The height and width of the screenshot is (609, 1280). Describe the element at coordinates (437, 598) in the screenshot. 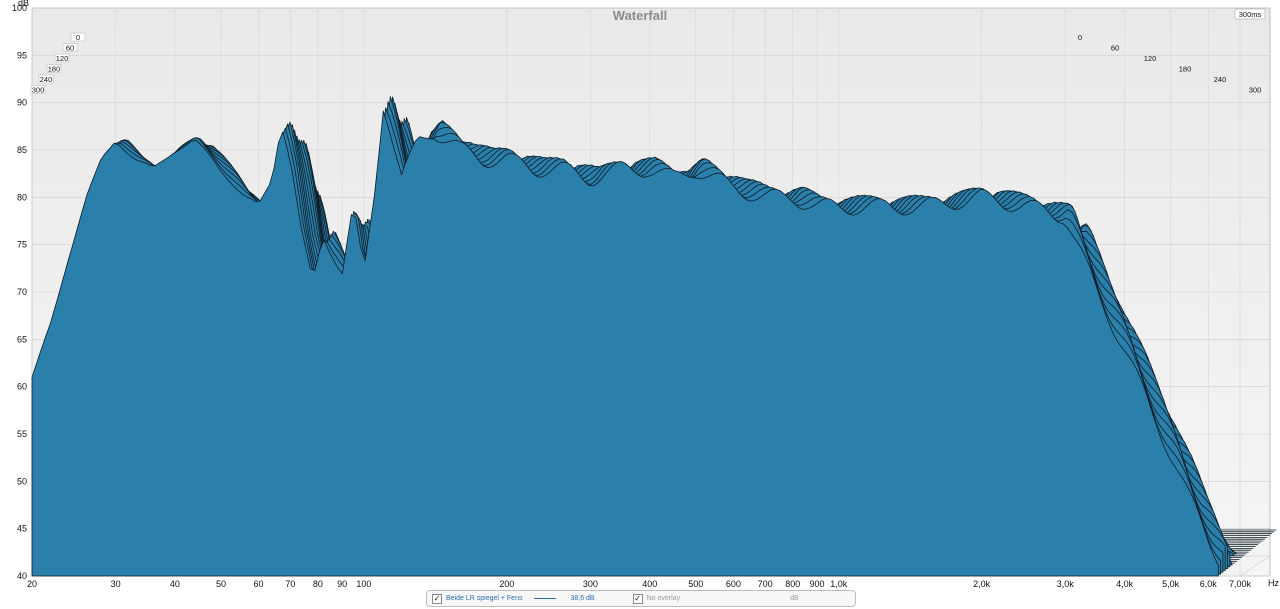

I see `series-visibility-checkbox: ✓` at that location.